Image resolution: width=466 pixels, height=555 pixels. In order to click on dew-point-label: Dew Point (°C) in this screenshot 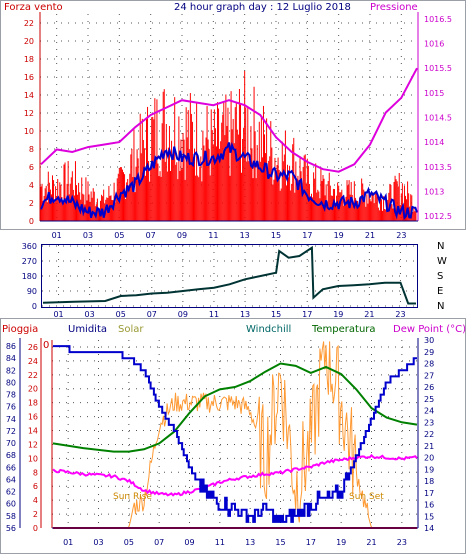, I will do `click(429, 329)`.